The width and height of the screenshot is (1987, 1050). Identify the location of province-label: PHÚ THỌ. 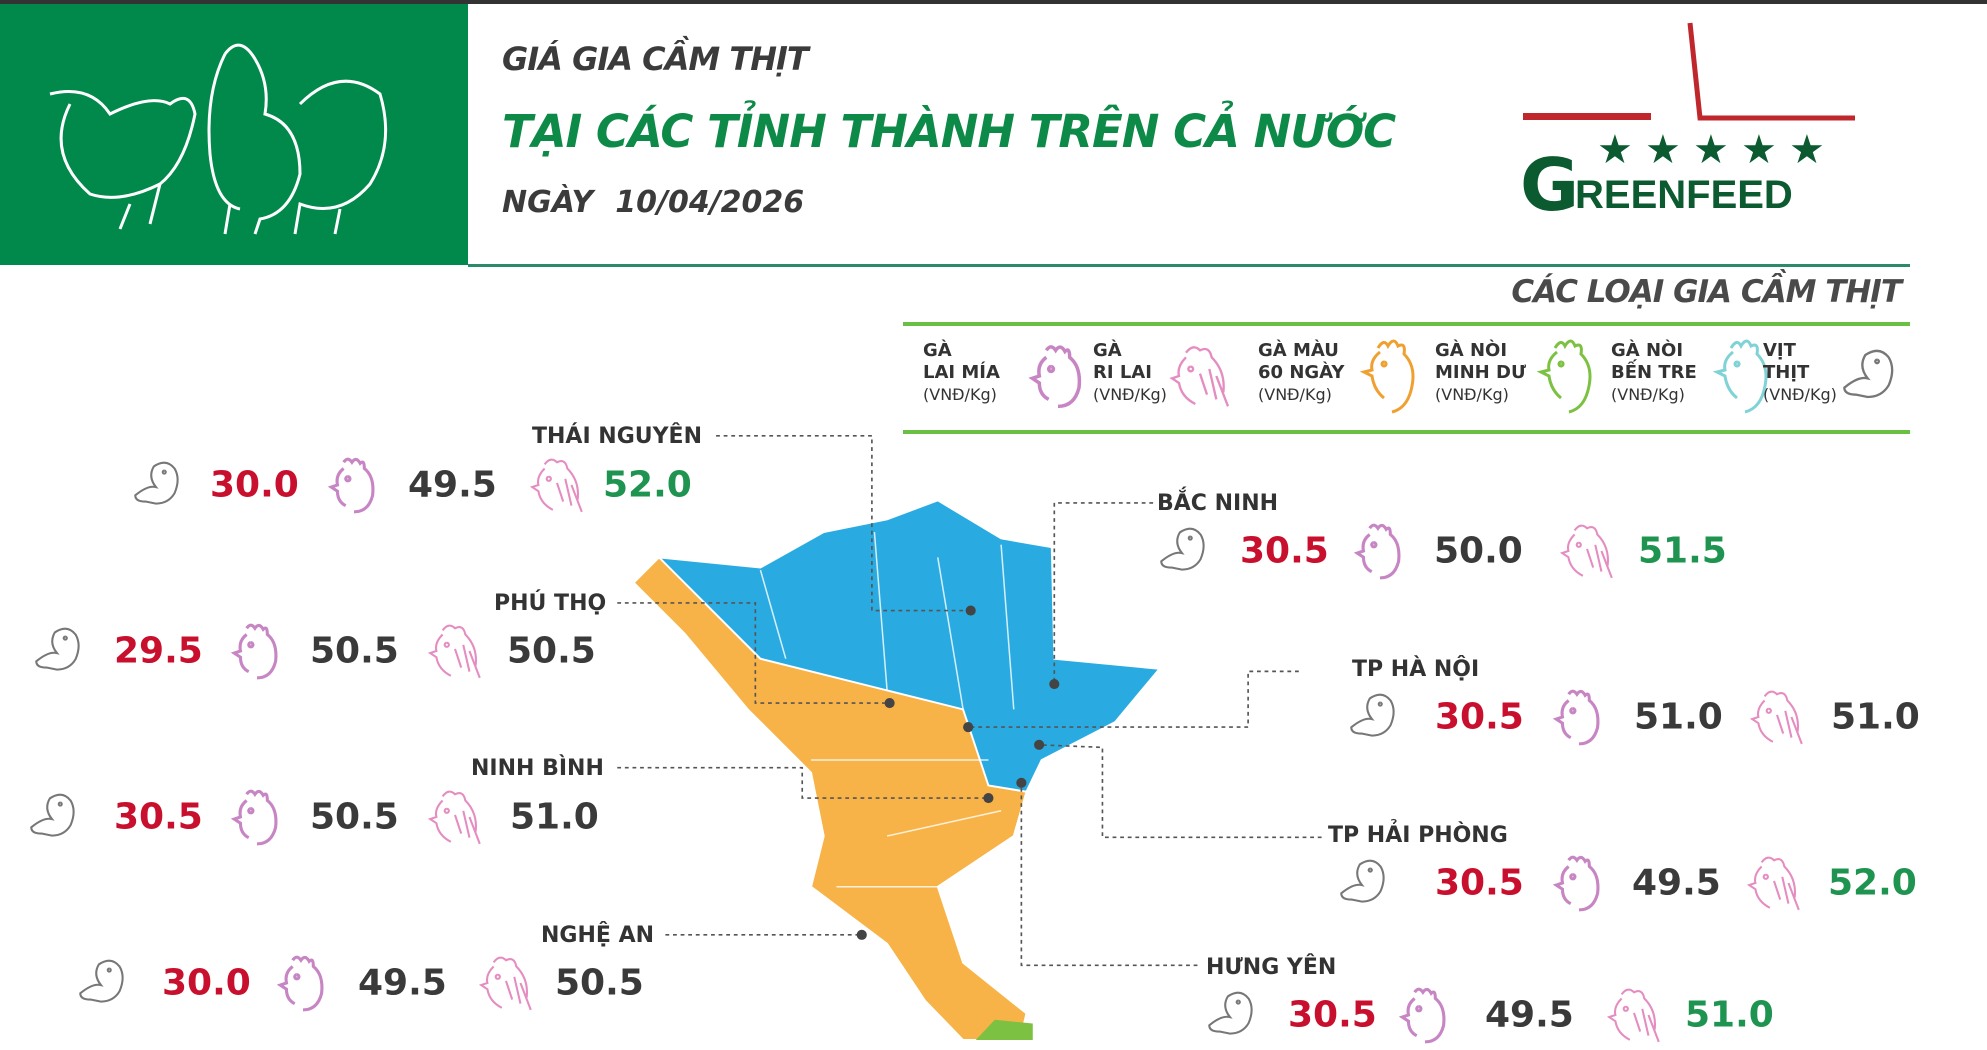
(550, 603).